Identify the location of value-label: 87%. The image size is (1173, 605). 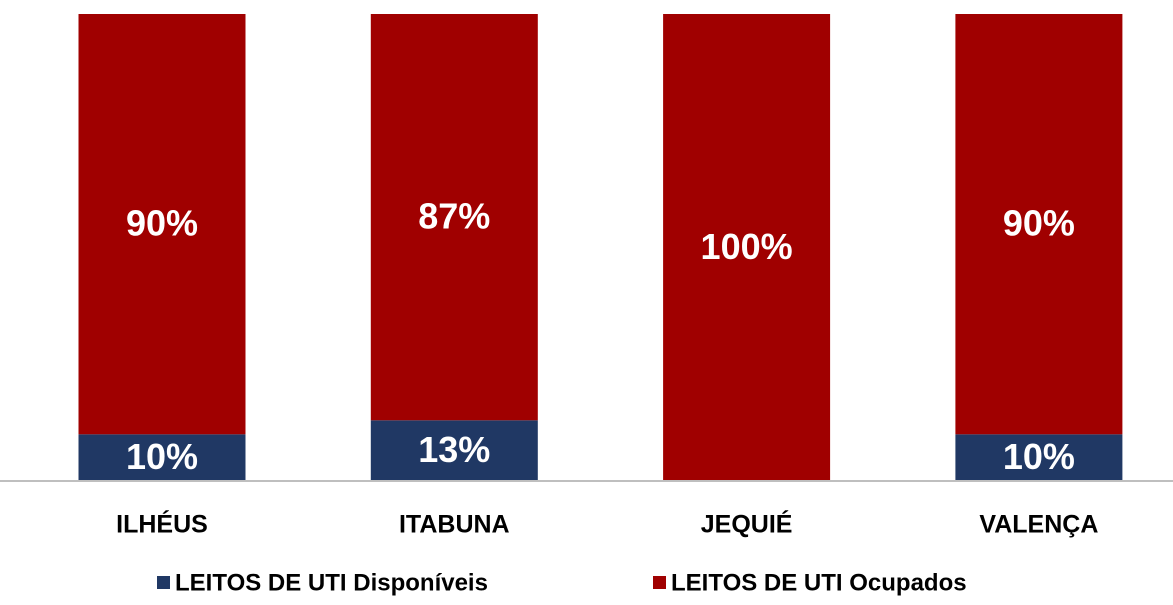
(454, 216).